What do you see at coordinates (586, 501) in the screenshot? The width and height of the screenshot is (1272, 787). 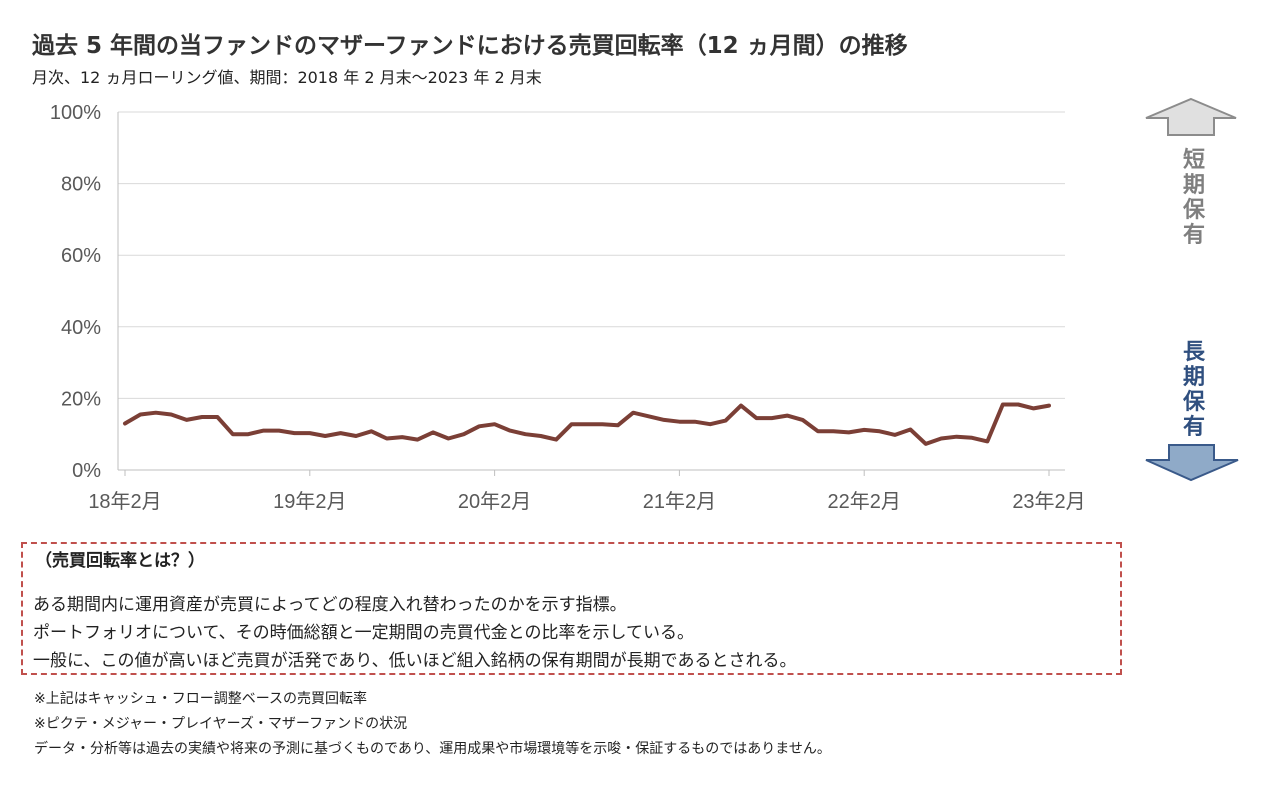 I see `x-axis-ticks: 18年2月 19年2月 20年2月 21年2月 22年2月 23年2月` at bounding box center [586, 501].